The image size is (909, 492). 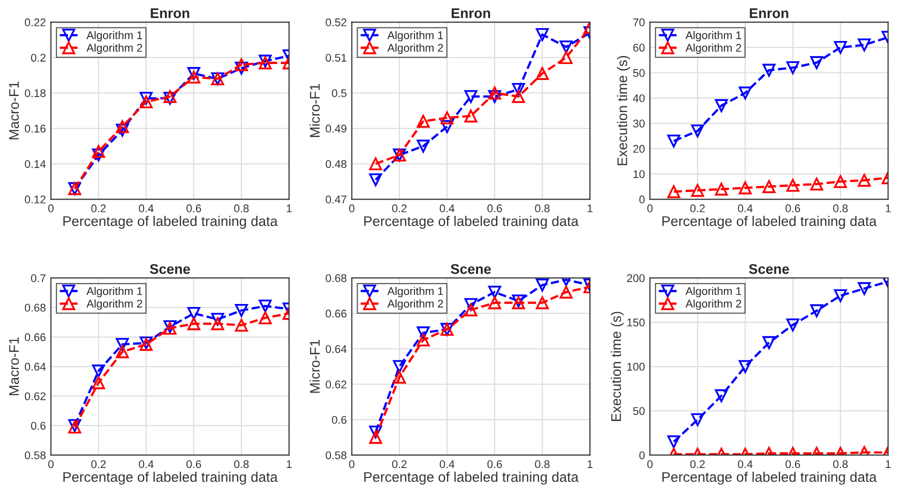 What do you see at coordinates (35, 366) in the screenshot?
I see `y-tick-label: 0.64` at bounding box center [35, 366].